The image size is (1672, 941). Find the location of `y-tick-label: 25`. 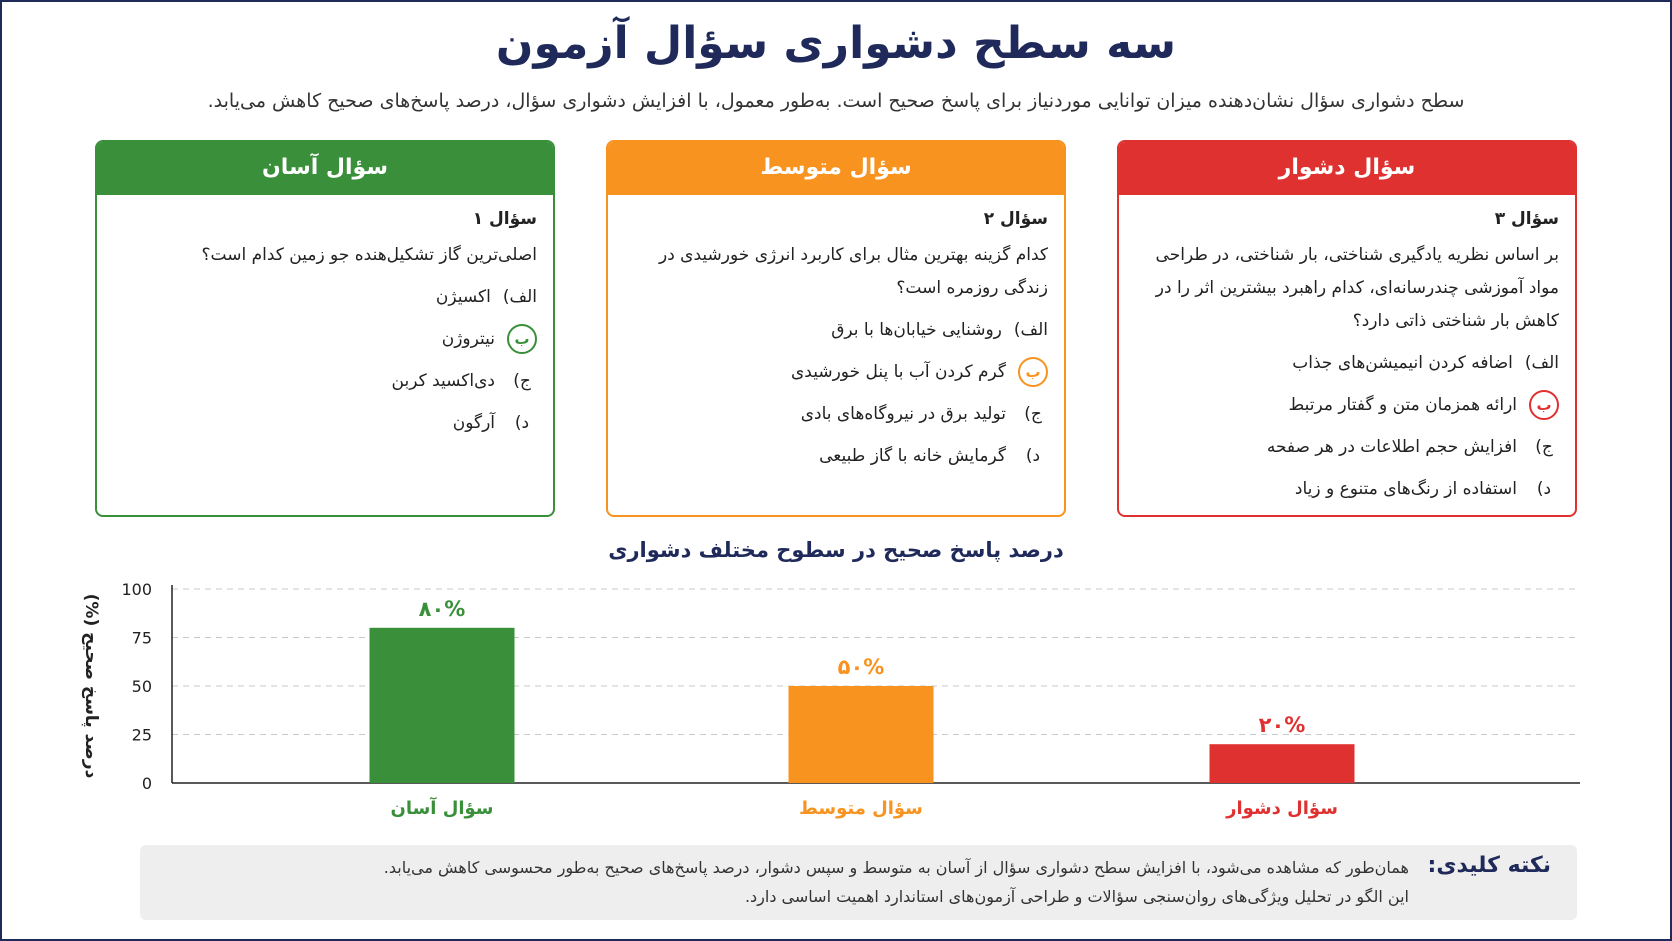

y-tick-label: 25 is located at coordinates (142, 735).